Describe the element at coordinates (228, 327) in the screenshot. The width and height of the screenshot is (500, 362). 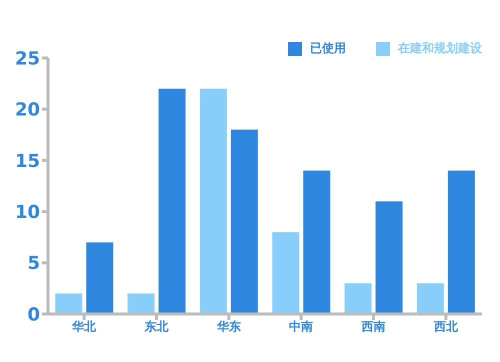
I see `x-tick-label: 华东` at that location.